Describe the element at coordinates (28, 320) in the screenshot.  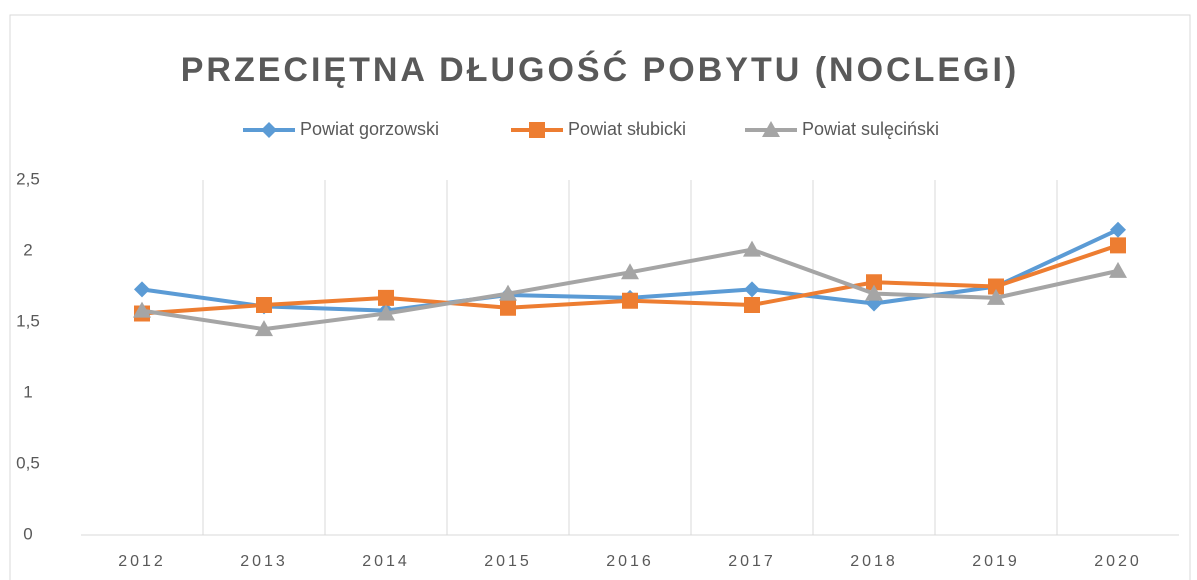
I see `y-tick-label: 1,5` at that location.